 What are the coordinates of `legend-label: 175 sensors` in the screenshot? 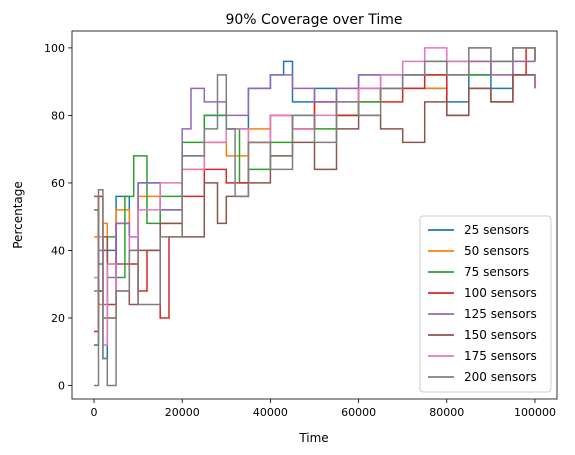 It's located at (500, 356).